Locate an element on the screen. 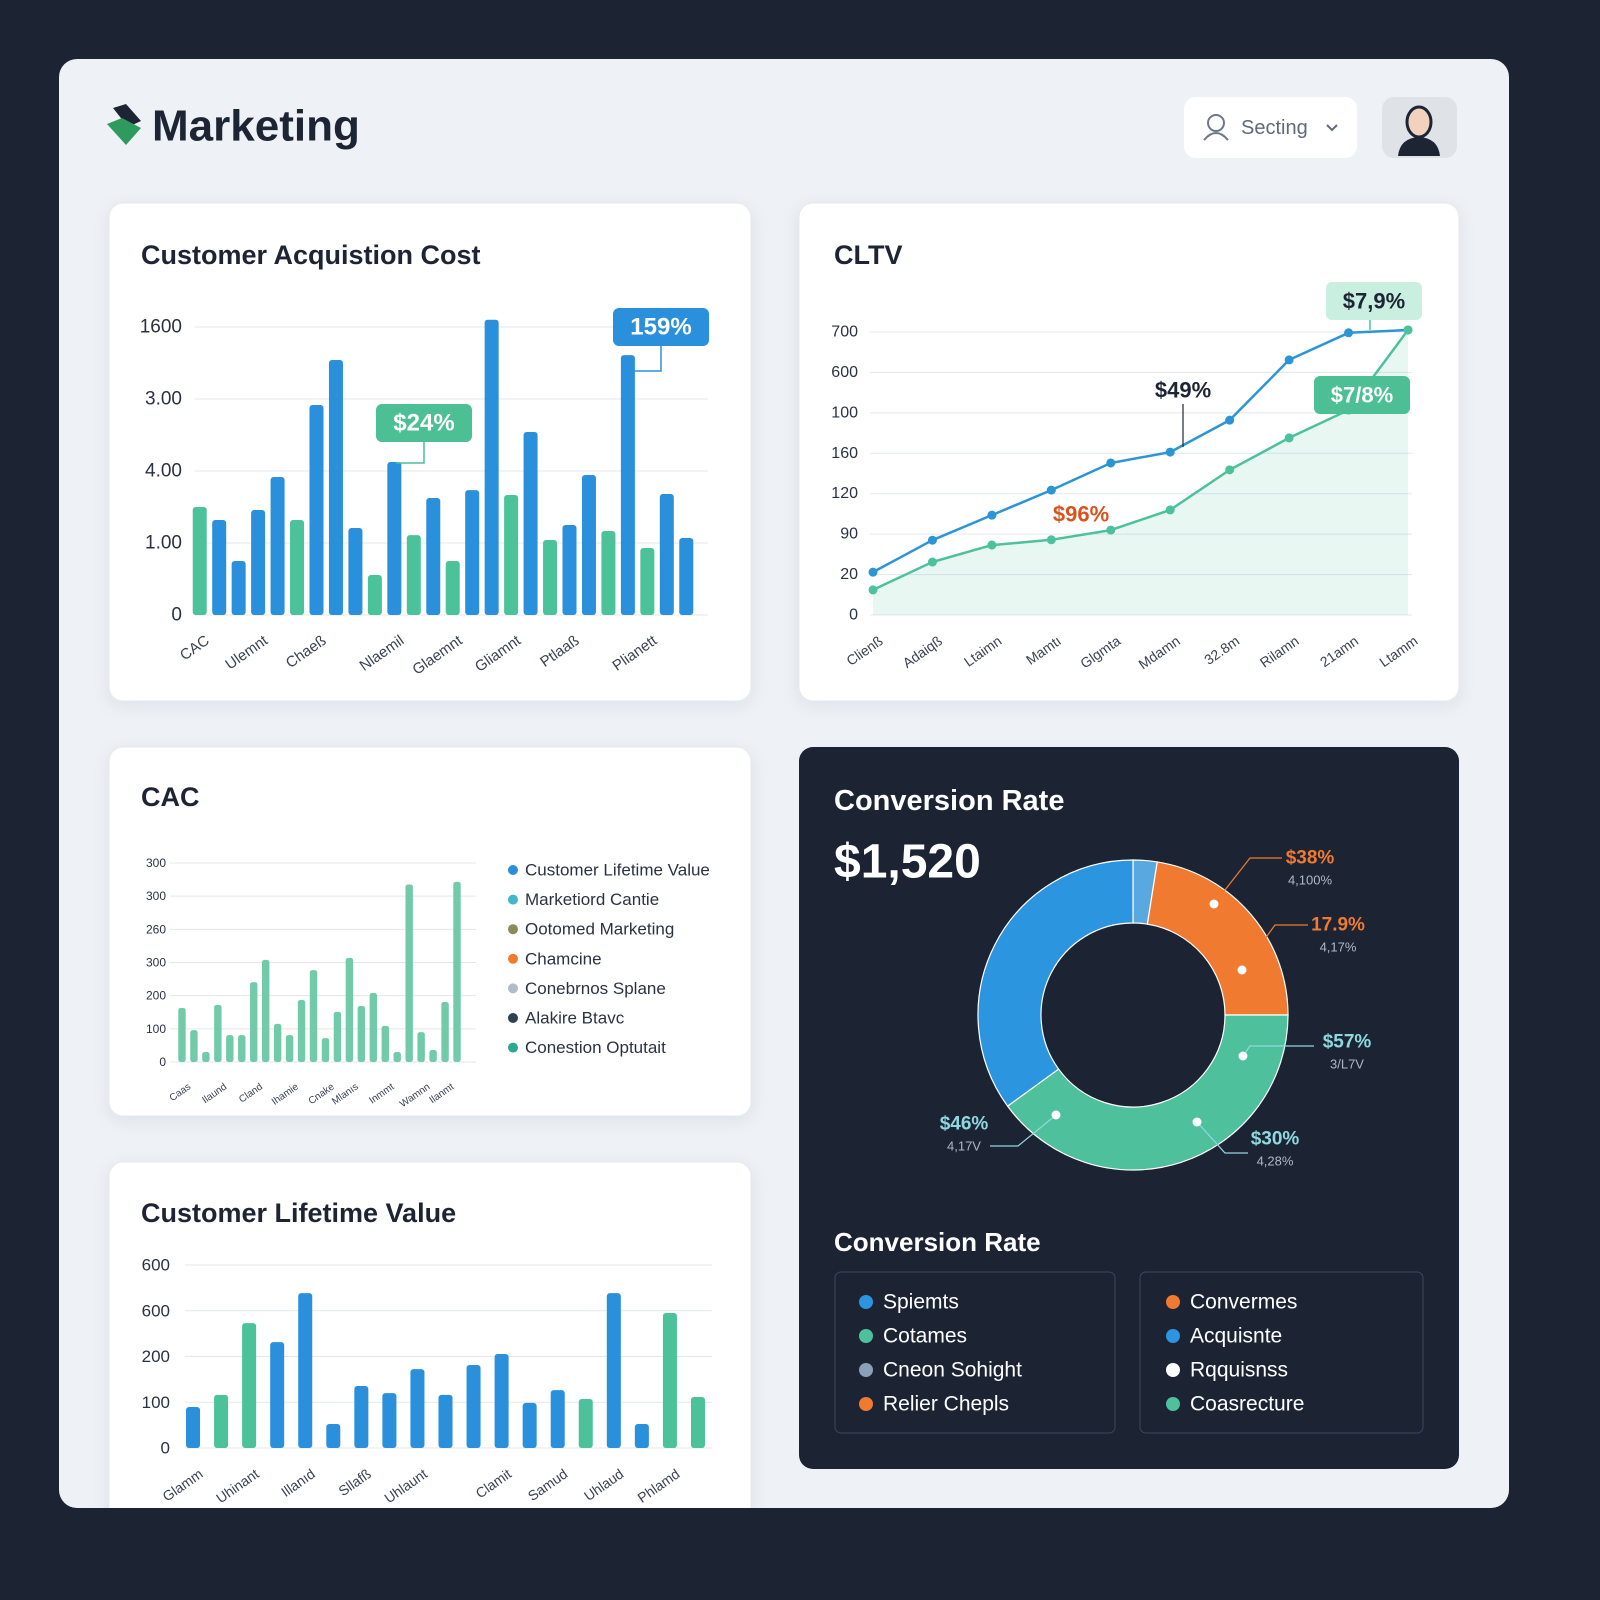  user-icon is located at coordinates (1216, 123).